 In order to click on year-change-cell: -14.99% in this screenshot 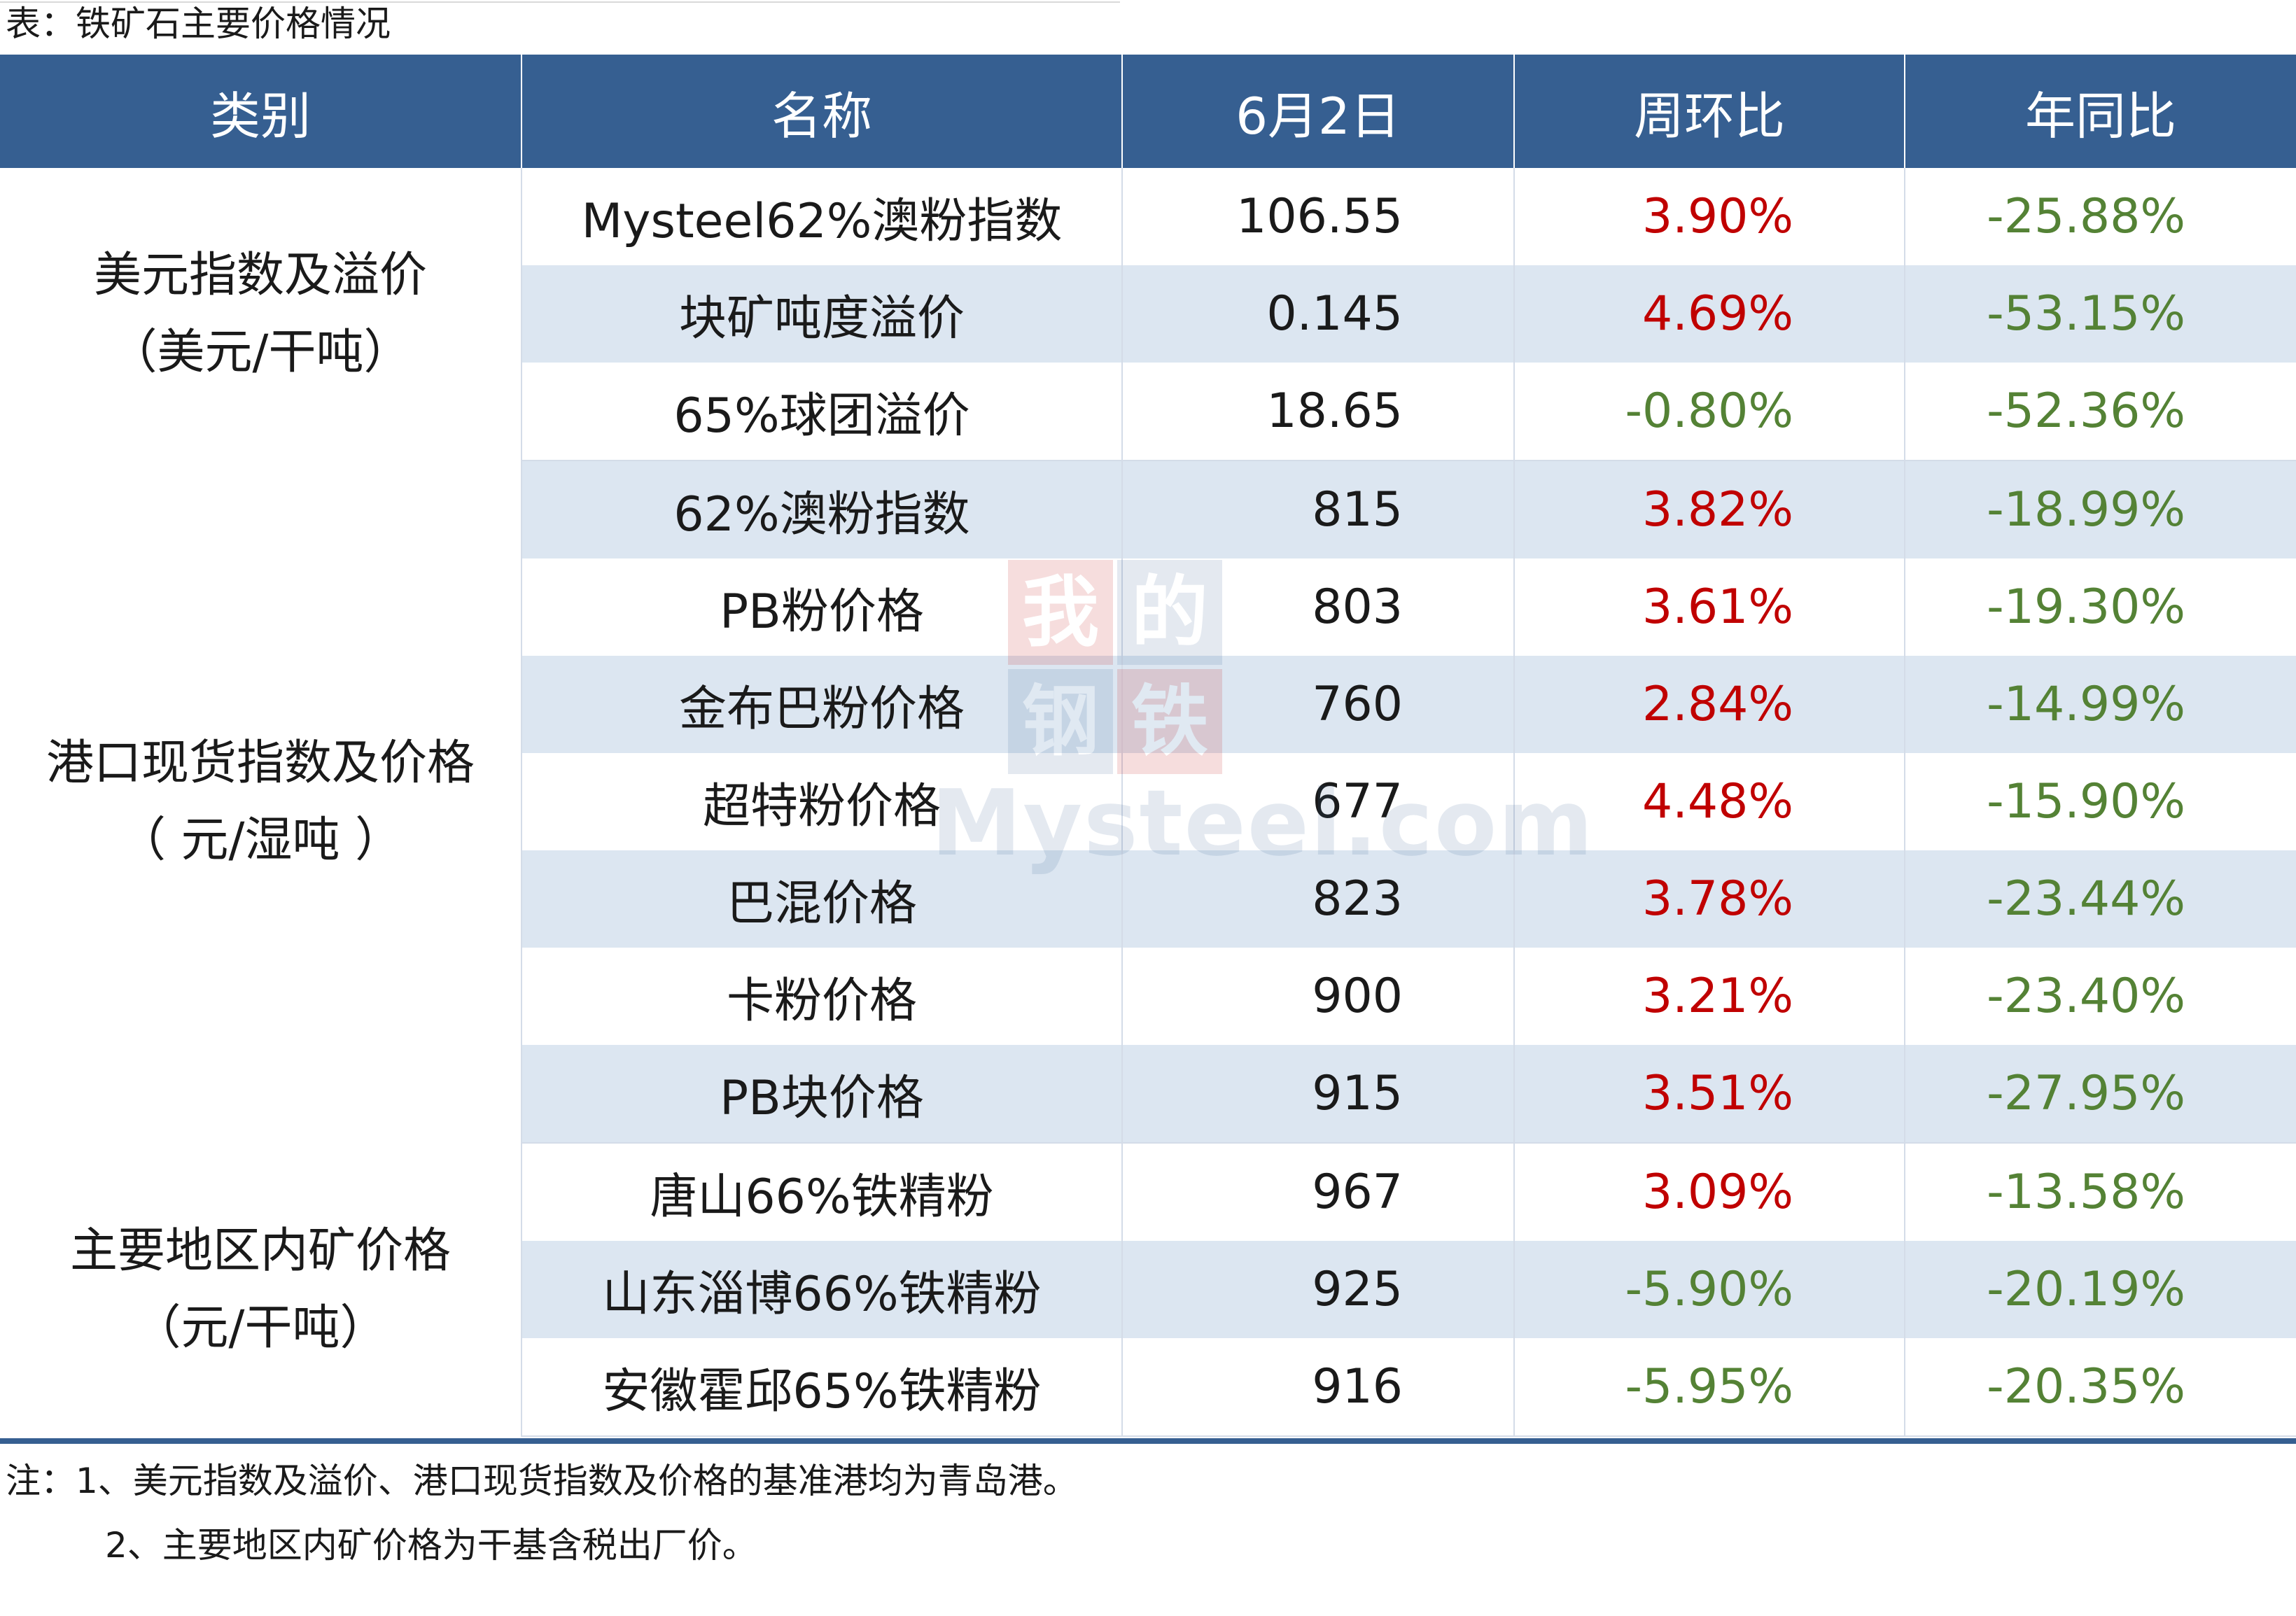, I will do `click(2100, 705)`.